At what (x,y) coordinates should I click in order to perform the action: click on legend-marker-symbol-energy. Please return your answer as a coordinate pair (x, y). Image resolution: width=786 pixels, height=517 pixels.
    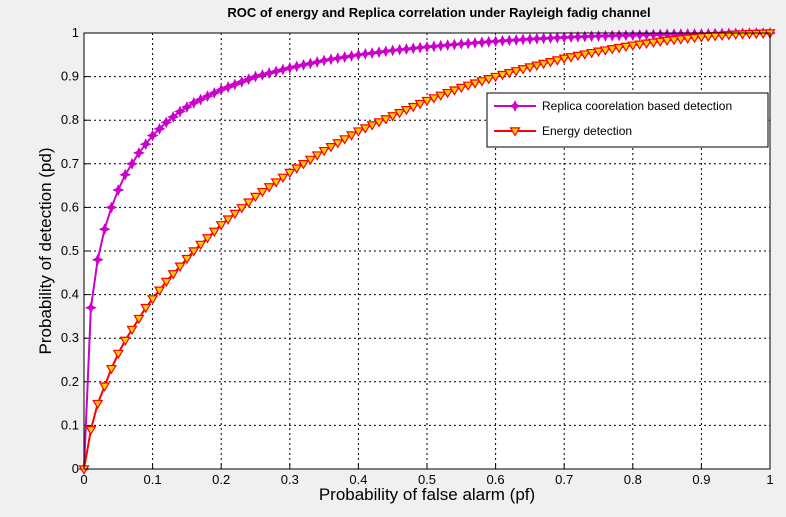
    Looking at the image, I should click on (515, 132).